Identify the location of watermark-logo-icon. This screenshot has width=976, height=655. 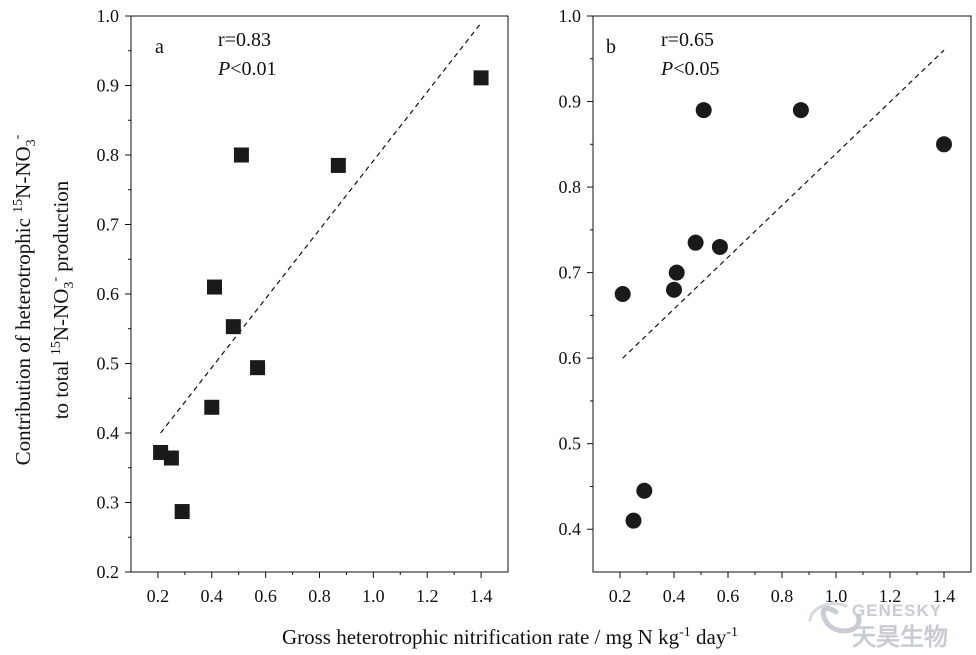
(835, 618).